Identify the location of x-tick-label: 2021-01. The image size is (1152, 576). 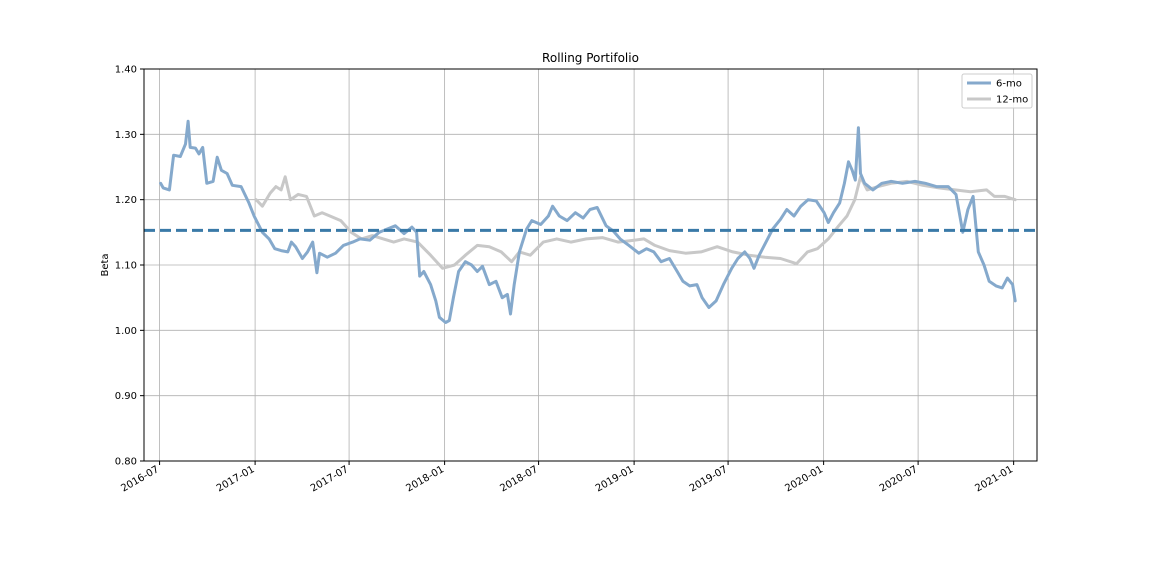
(994, 479).